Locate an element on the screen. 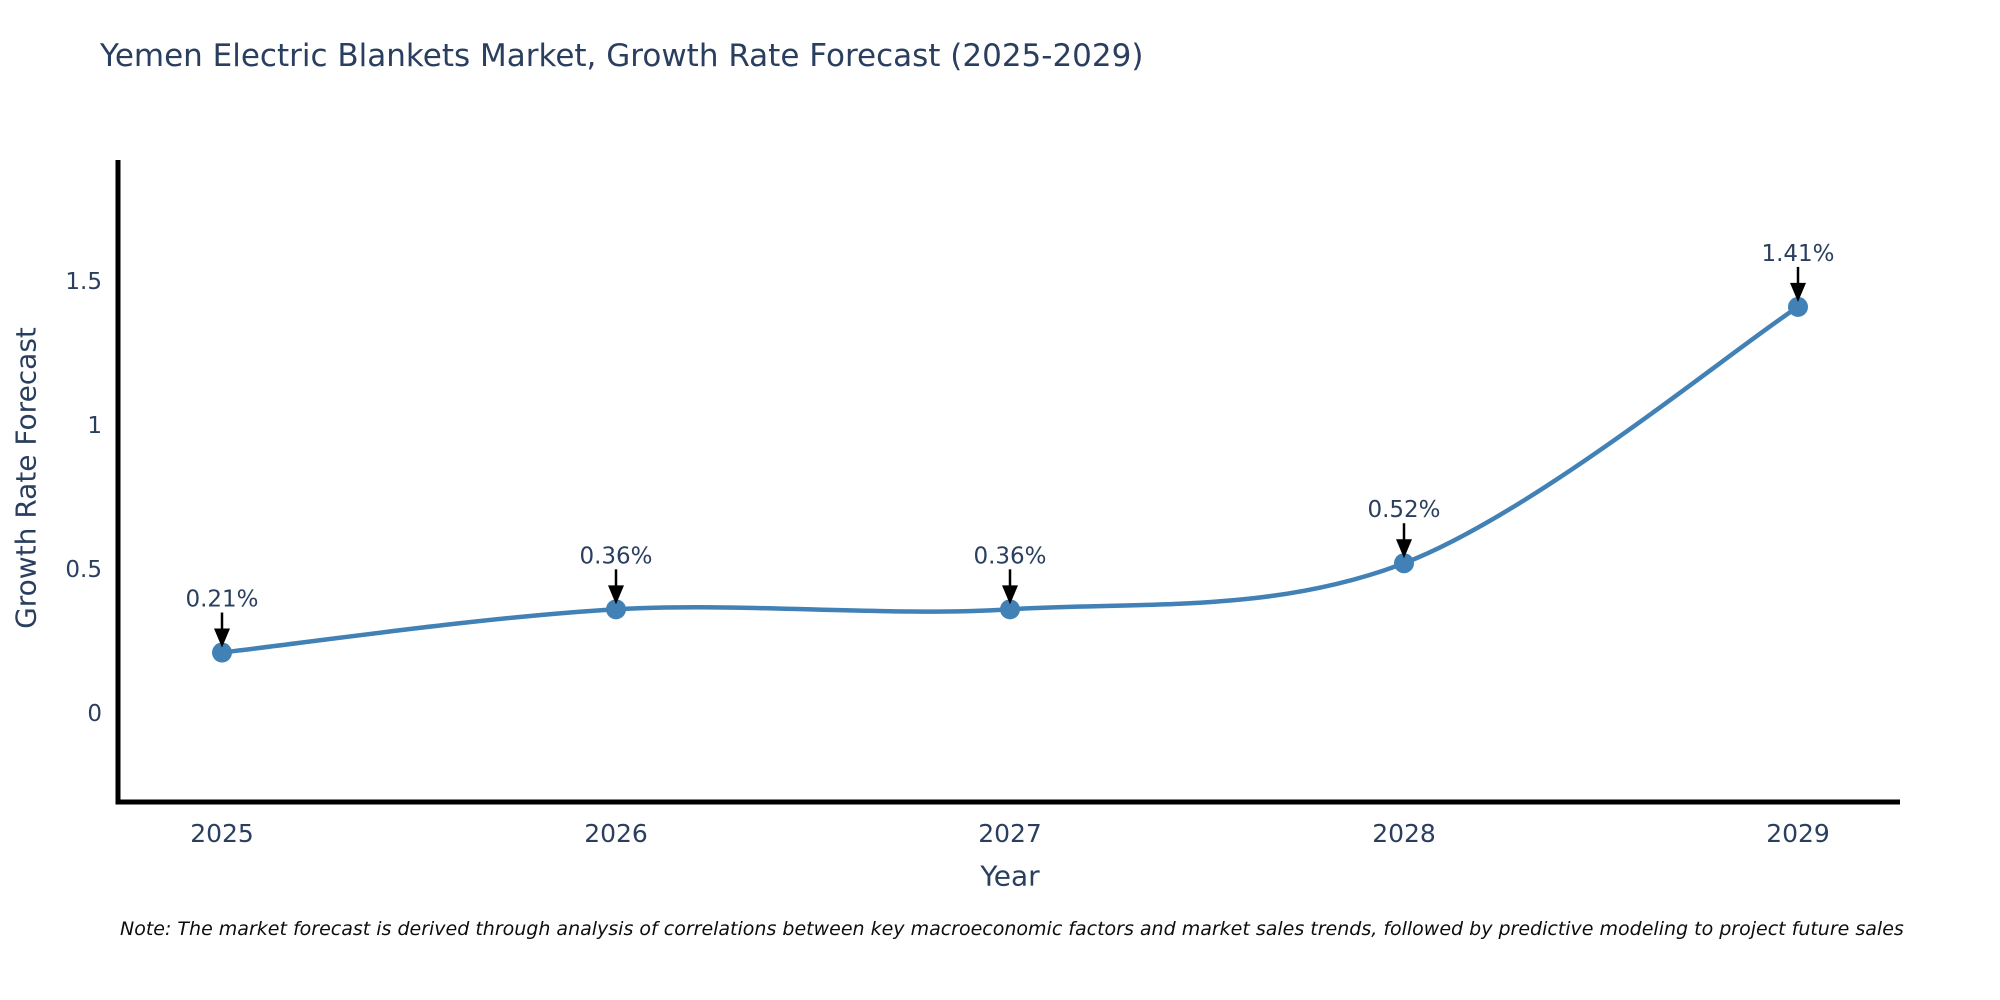  x-tick-label: 2025 is located at coordinates (222, 833).